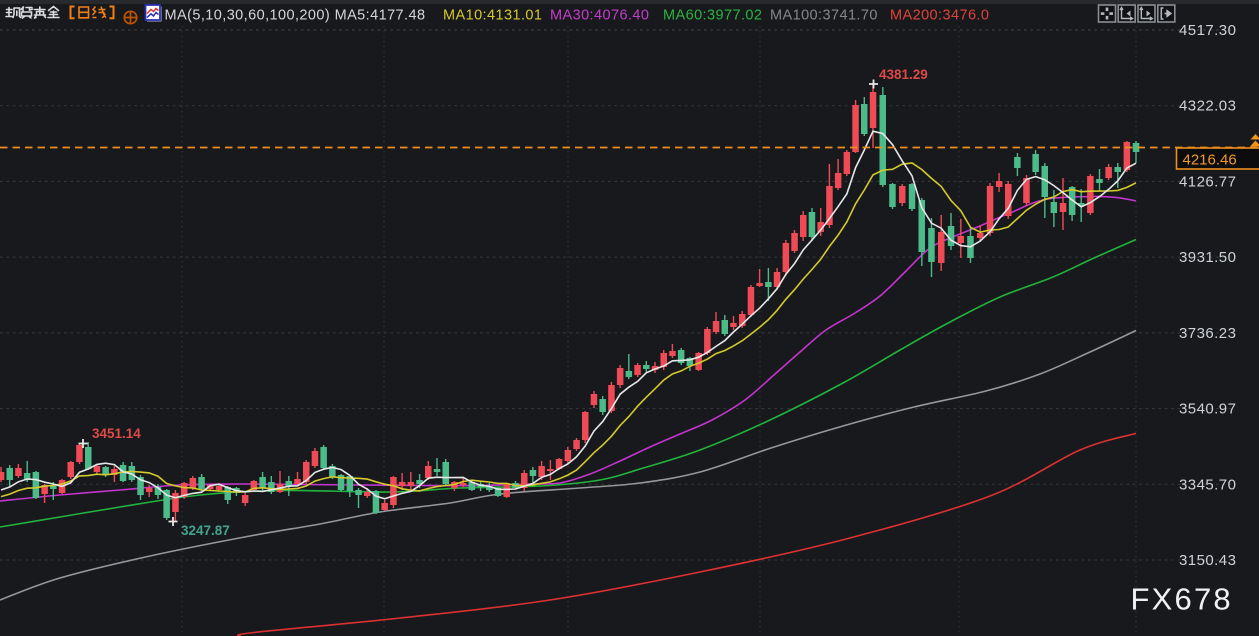 The height and width of the screenshot is (636, 1259). What do you see at coordinates (939, 16) in the screenshot?
I see `svg-text: MA200:3476.0` at bounding box center [939, 16].